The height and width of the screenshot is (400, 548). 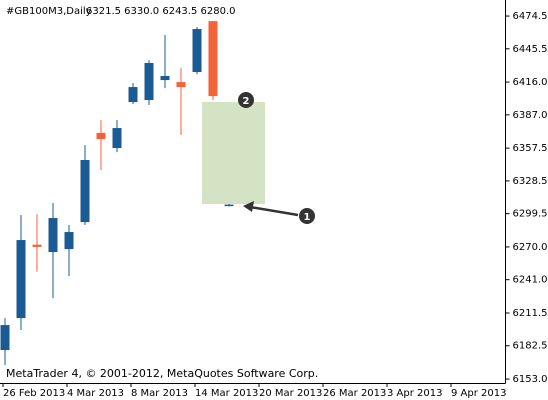 What do you see at coordinates (530, 49) in the screenshot?
I see `y-tick-label: 6445.5` at bounding box center [530, 49].